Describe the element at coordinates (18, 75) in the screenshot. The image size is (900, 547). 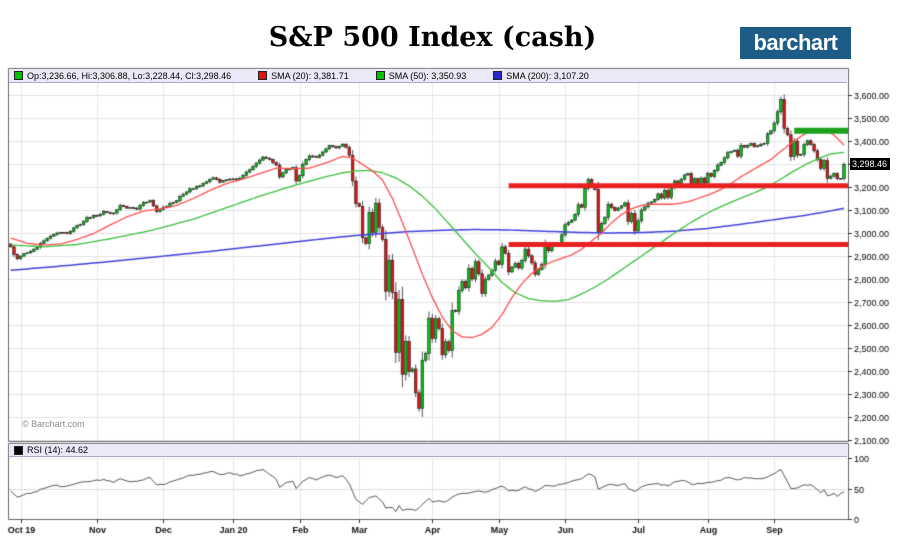
I see `ohlc-swatch-icon` at that location.